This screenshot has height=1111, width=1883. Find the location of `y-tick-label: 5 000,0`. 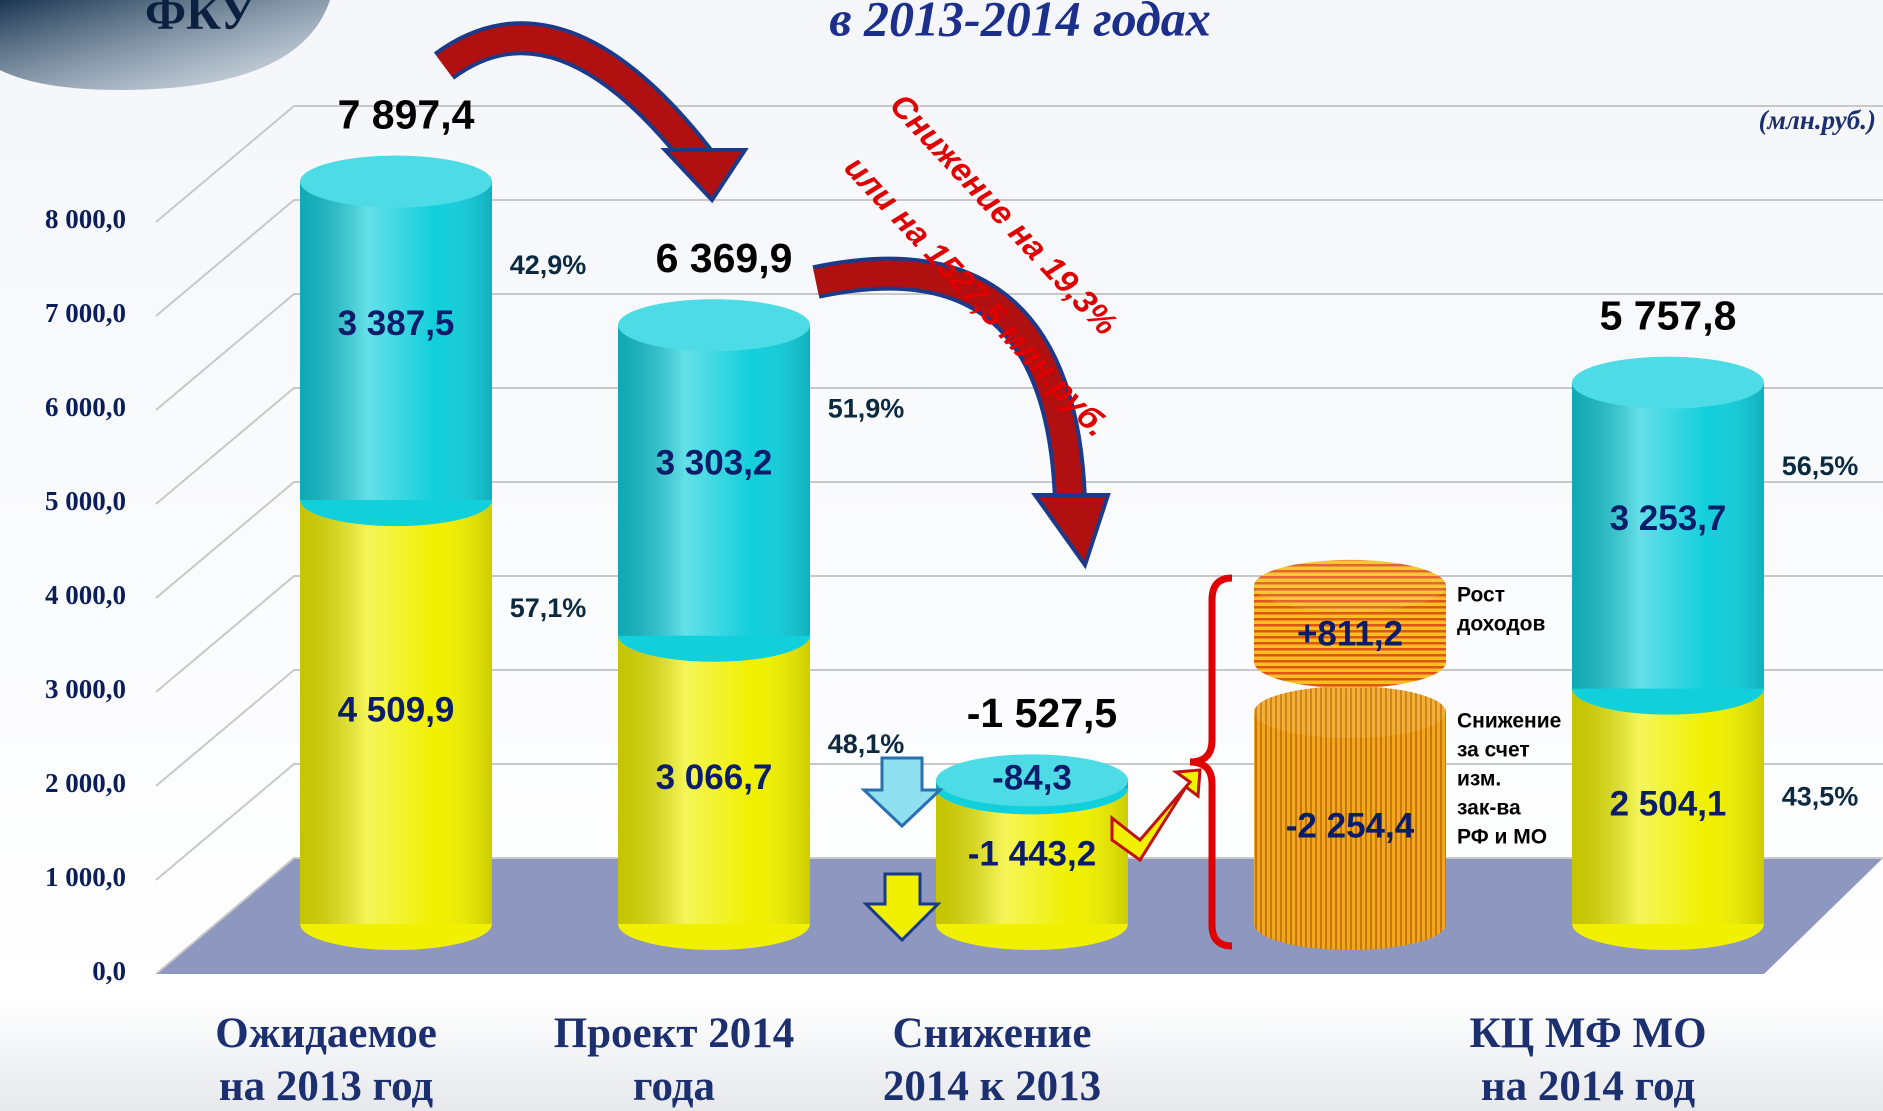

y-tick-label: 5 000,0 is located at coordinates (85, 501).